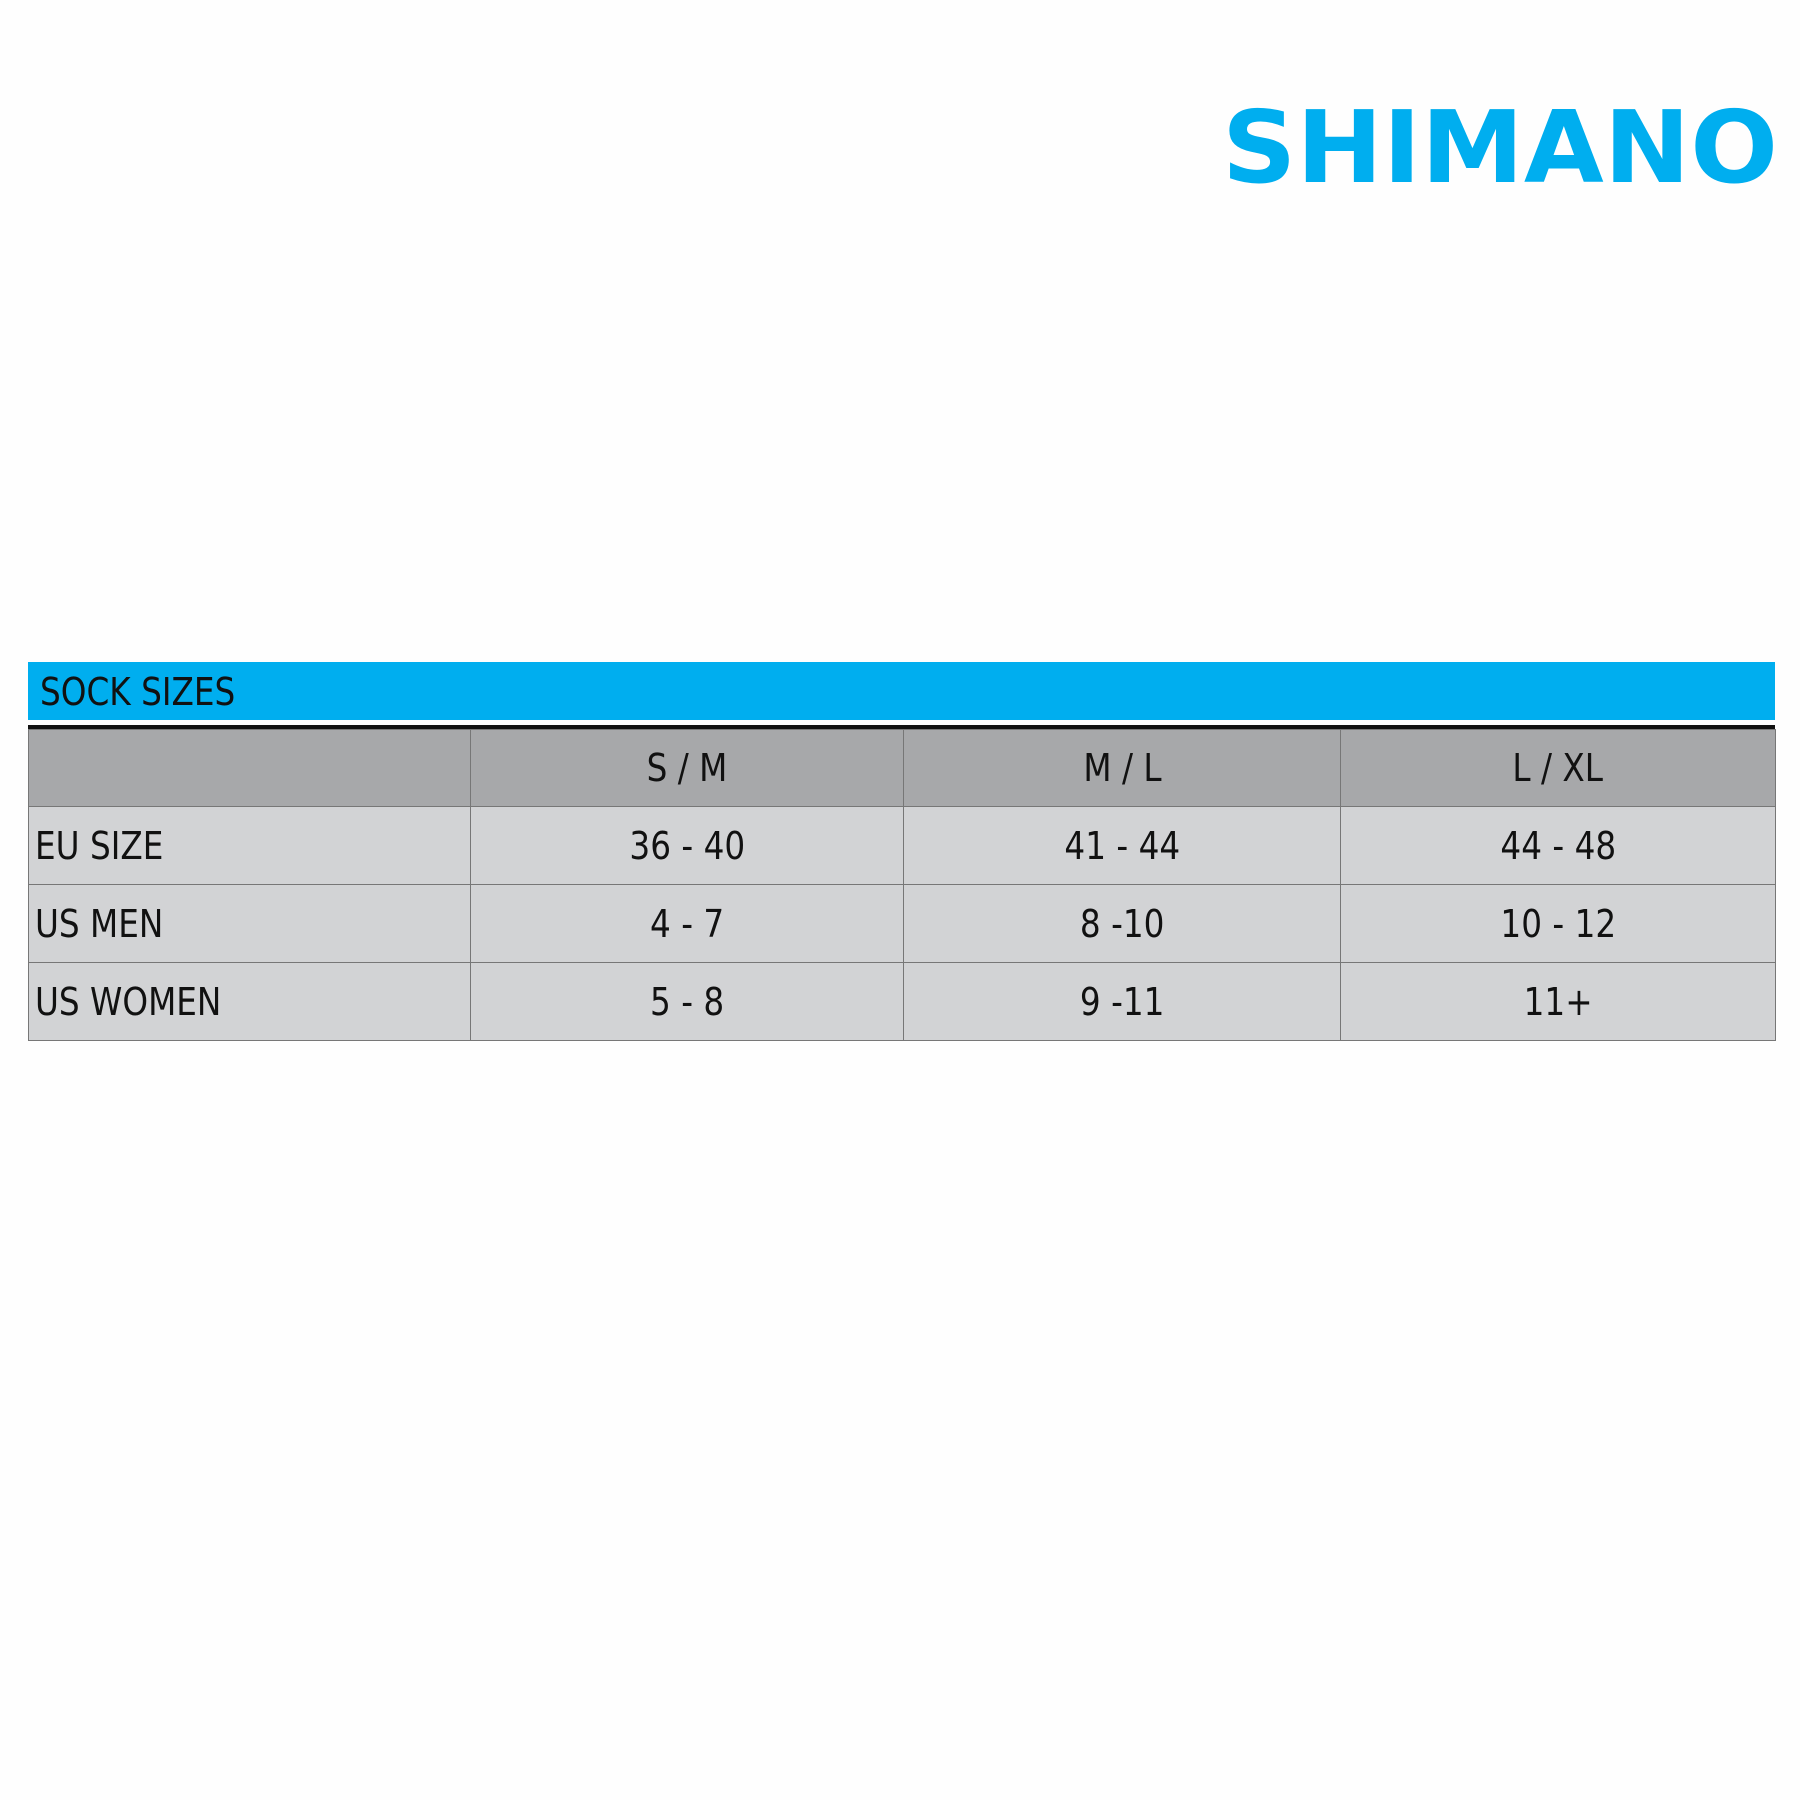  What do you see at coordinates (249, 768) in the screenshot?
I see `header-cell-empty` at bounding box center [249, 768].